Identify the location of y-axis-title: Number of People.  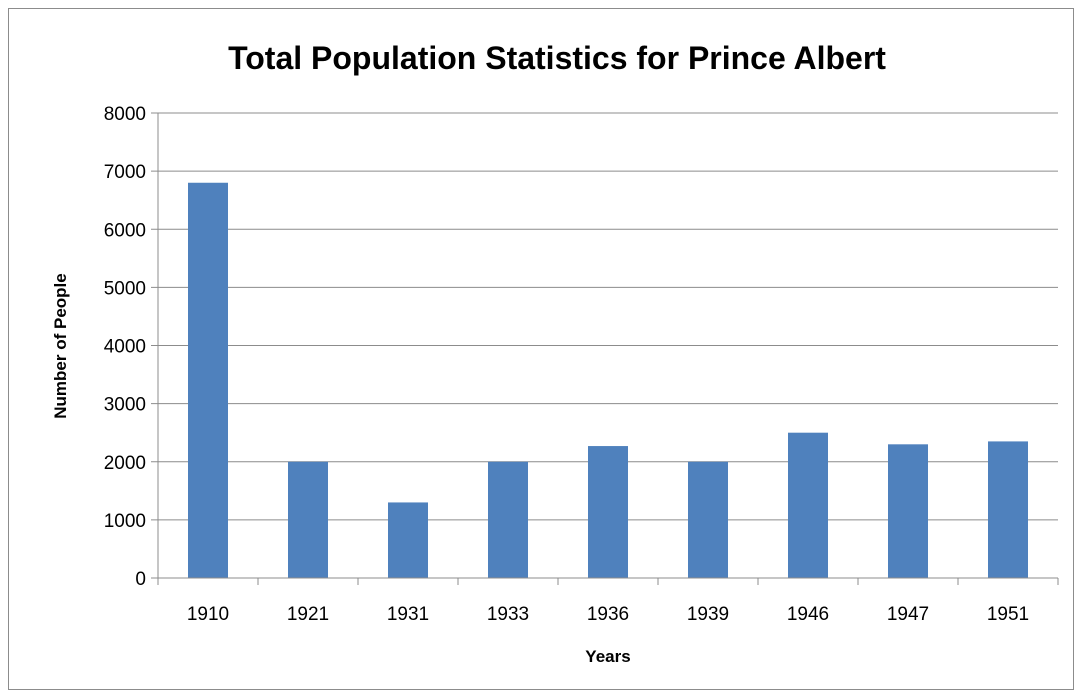
(60, 345).